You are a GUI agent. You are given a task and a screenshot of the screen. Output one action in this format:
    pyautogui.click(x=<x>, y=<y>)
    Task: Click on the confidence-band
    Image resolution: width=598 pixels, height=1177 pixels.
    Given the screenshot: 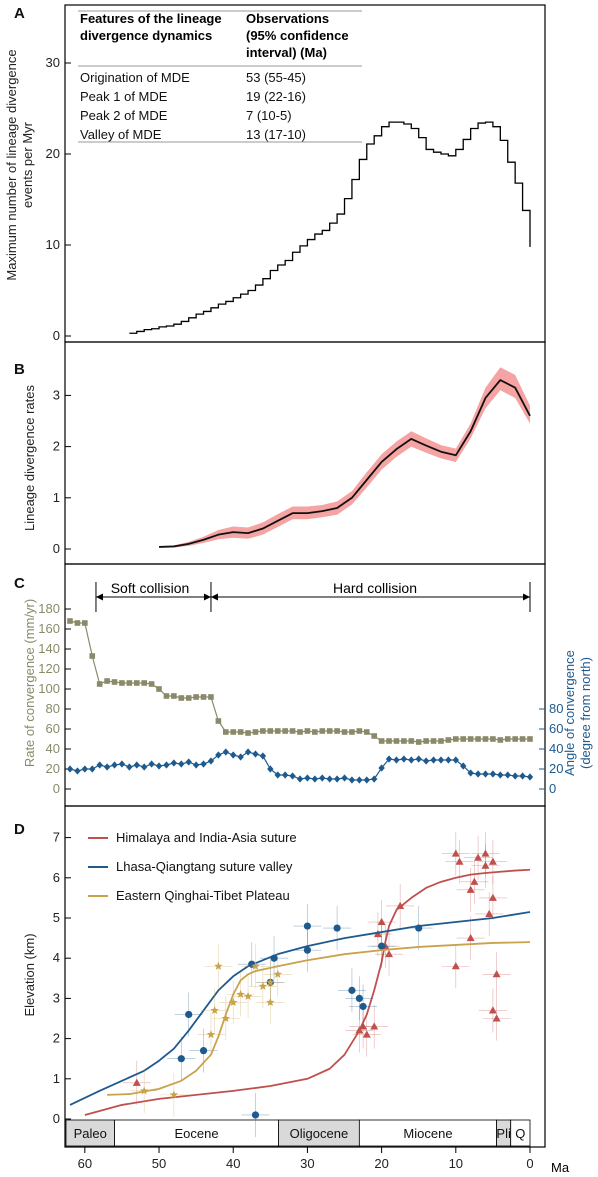 What is the action you would take?
    pyautogui.click(x=344, y=457)
    